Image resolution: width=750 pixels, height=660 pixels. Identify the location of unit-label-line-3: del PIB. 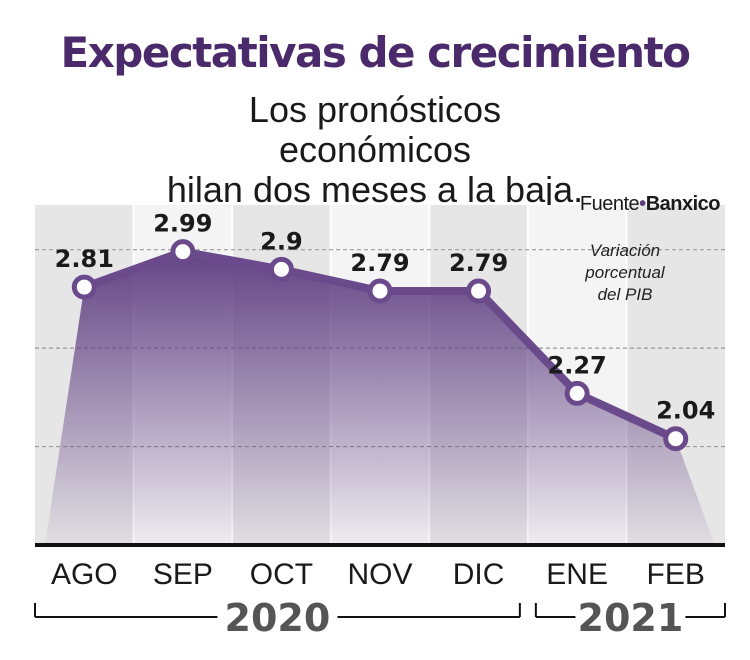
(625, 294).